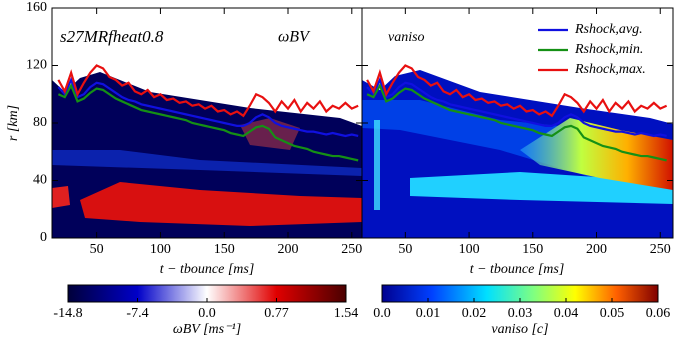 The height and width of the screenshot is (341, 681). I want to click on legend-label: Rshock,max., so click(610, 69).